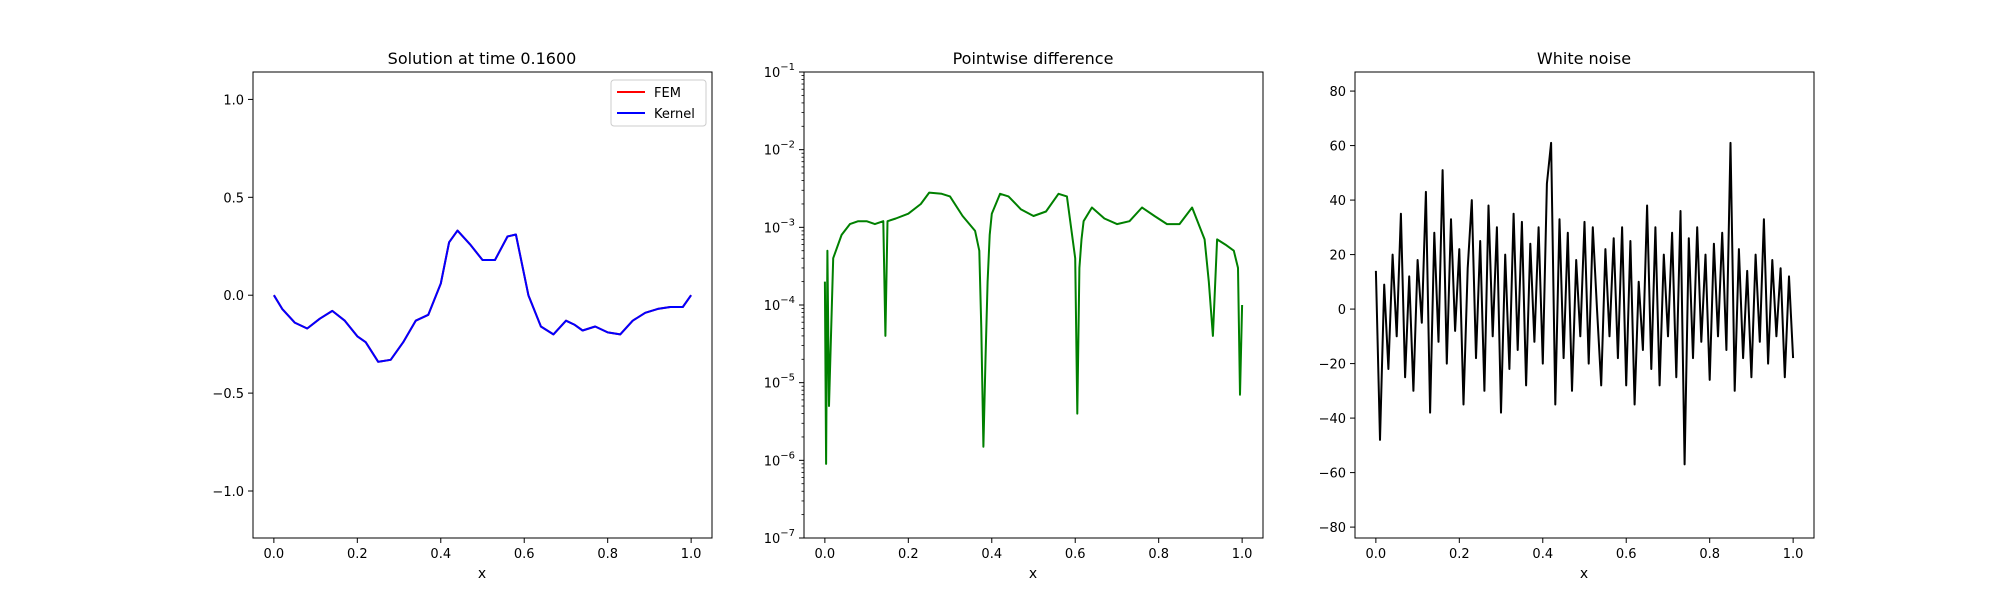 This screenshot has height=600, width=2000. What do you see at coordinates (1337, 92) in the screenshot?
I see `y-tick-label: 80` at bounding box center [1337, 92].